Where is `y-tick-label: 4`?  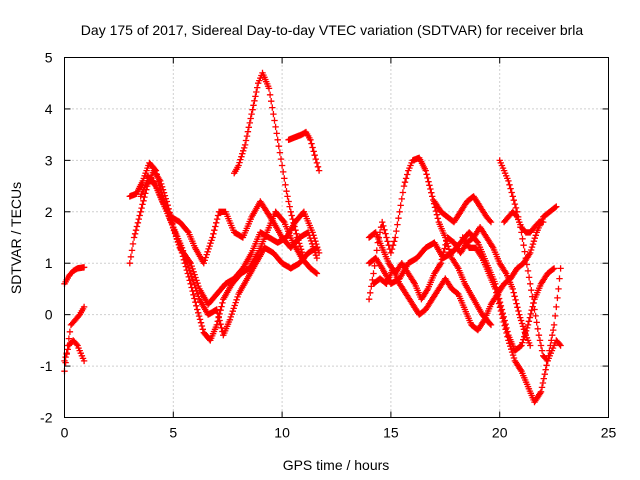 y-tick-label: 4 is located at coordinates (49, 109).